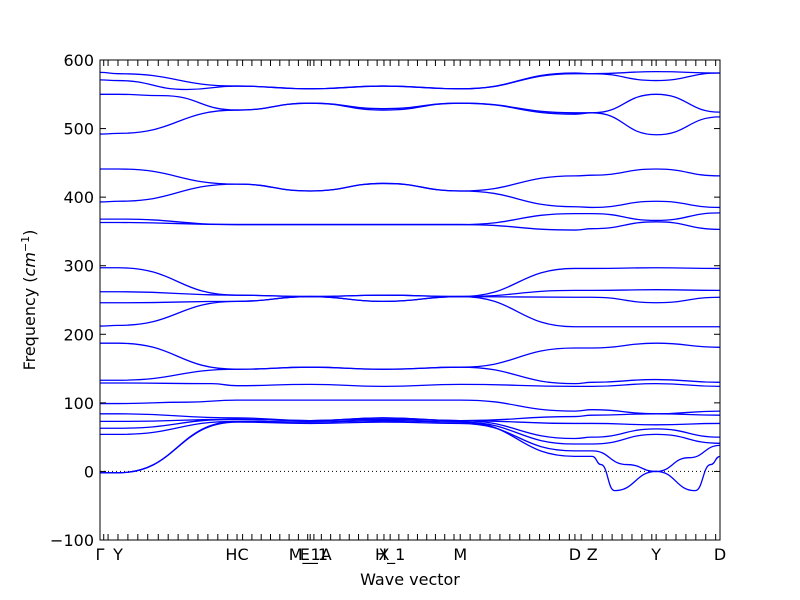 This screenshot has height=600, width=800. What do you see at coordinates (78, 129) in the screenshot?
I see `y-tick-label: 500` at bounding box center [78, 129].